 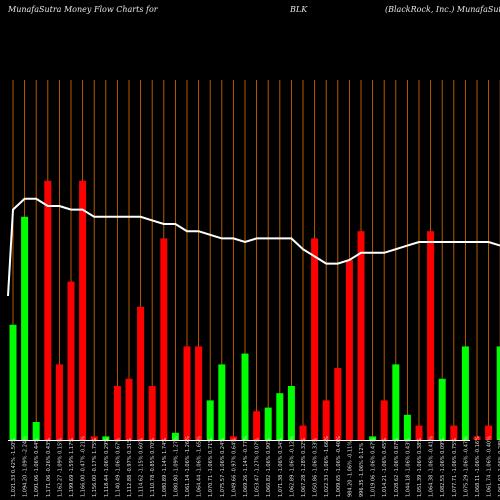 What do you see at coordinates (292, 466) in the screenshot?
I see `x-tick-label: 1,062.89 -1.06% -0.12%` at bounding box center [292, 466].